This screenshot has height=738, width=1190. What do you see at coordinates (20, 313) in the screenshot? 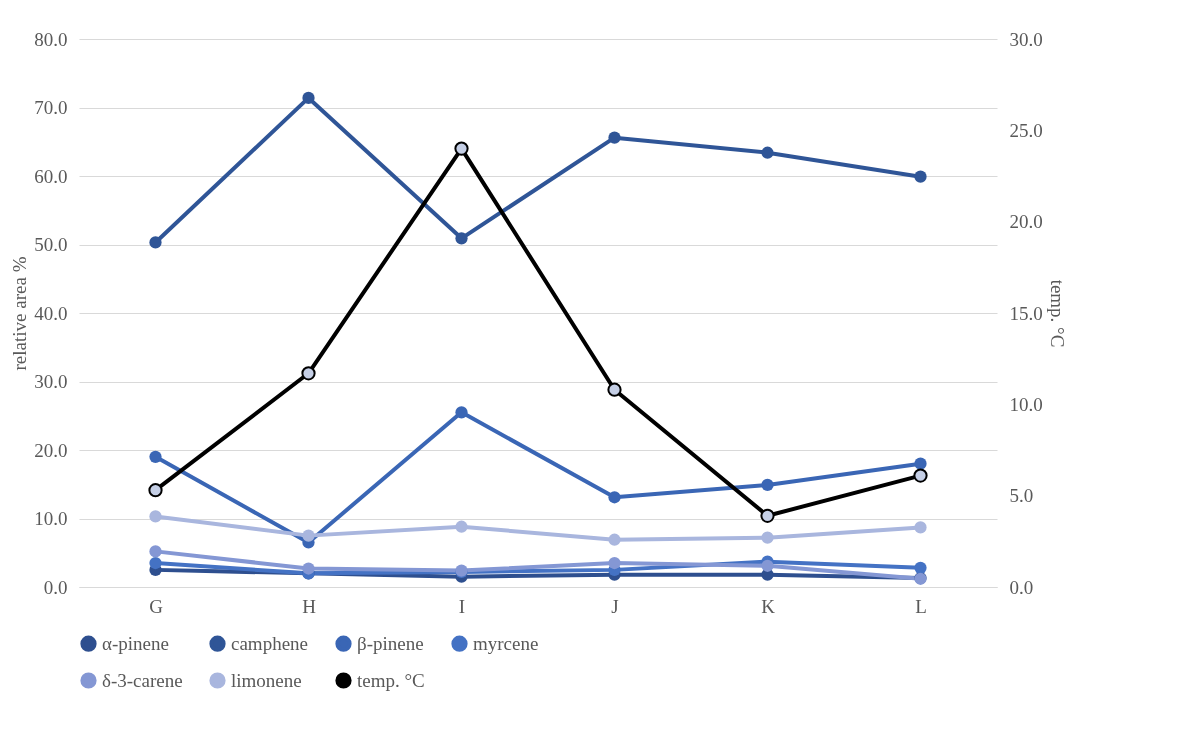
I see `y-axis-title: relative area %` at bounding box center [20, 313].